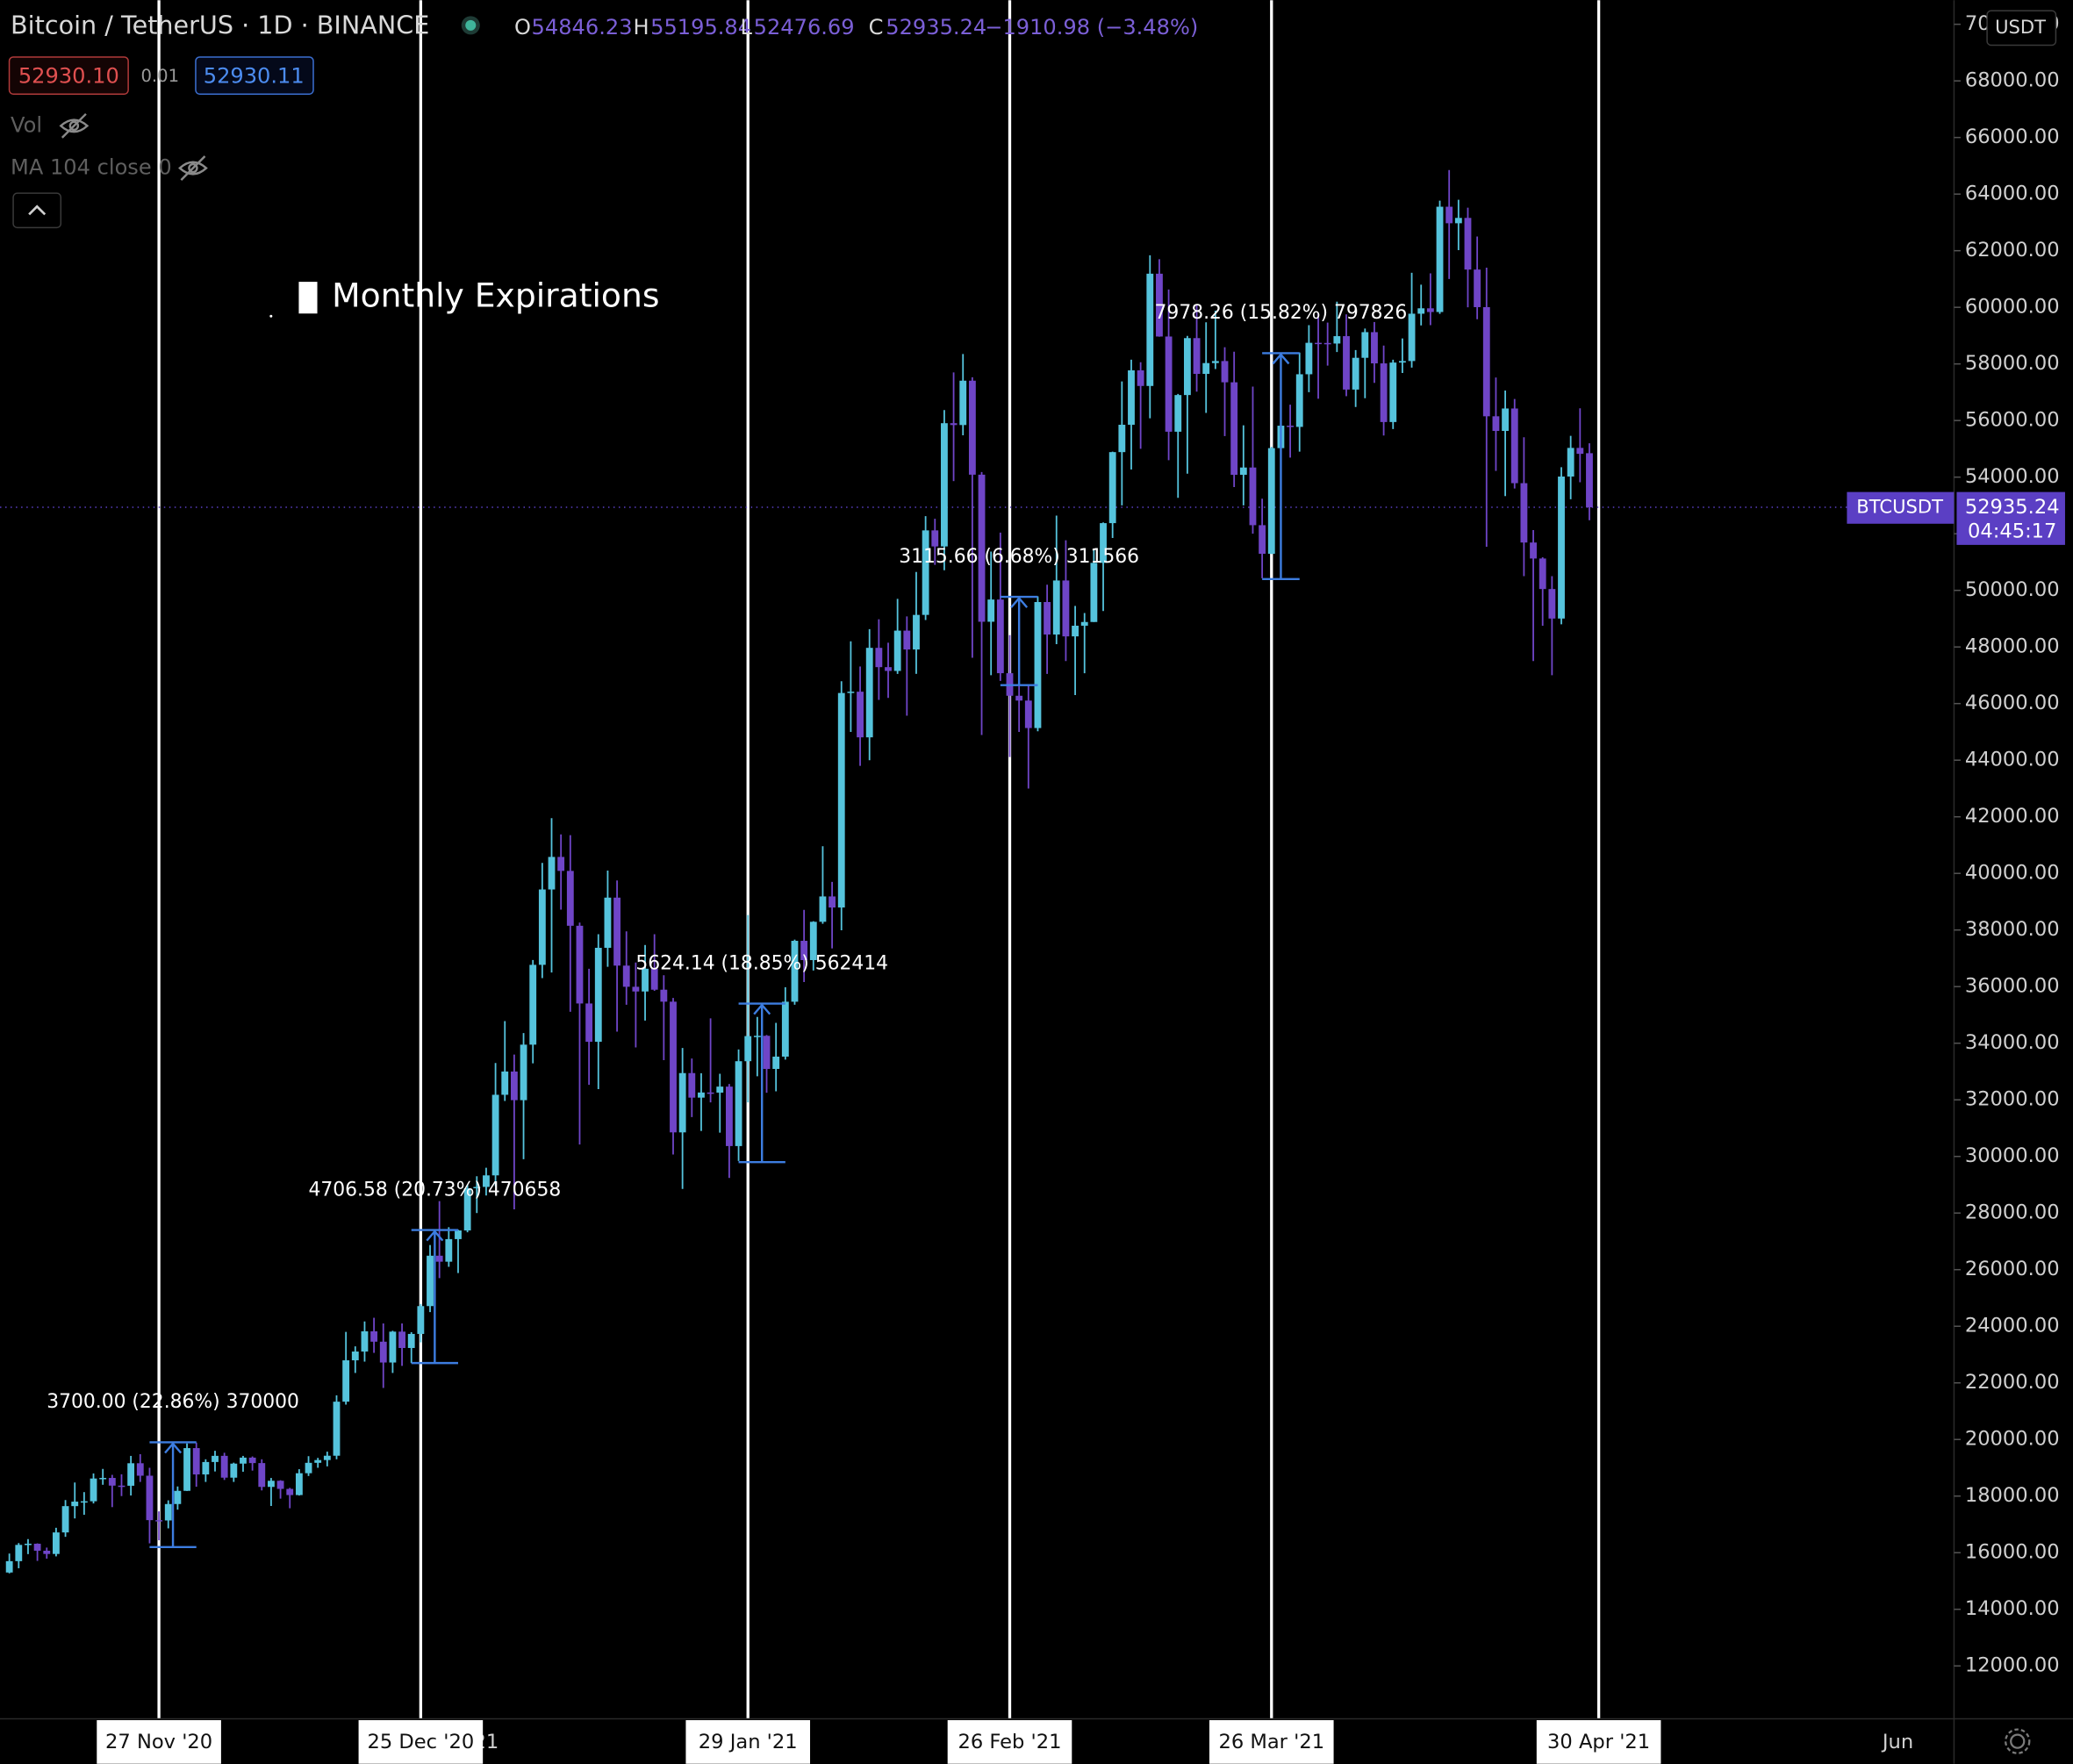  Describe the element at coordinates (2012, 1382) in the screenshot. I see `y-tick-label: 22000.00` at that location.